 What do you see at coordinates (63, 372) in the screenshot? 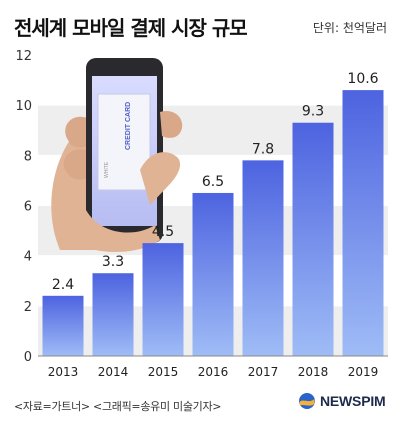
I see `x-tick-label-2013: 2013` at bounding box center [63, 372].